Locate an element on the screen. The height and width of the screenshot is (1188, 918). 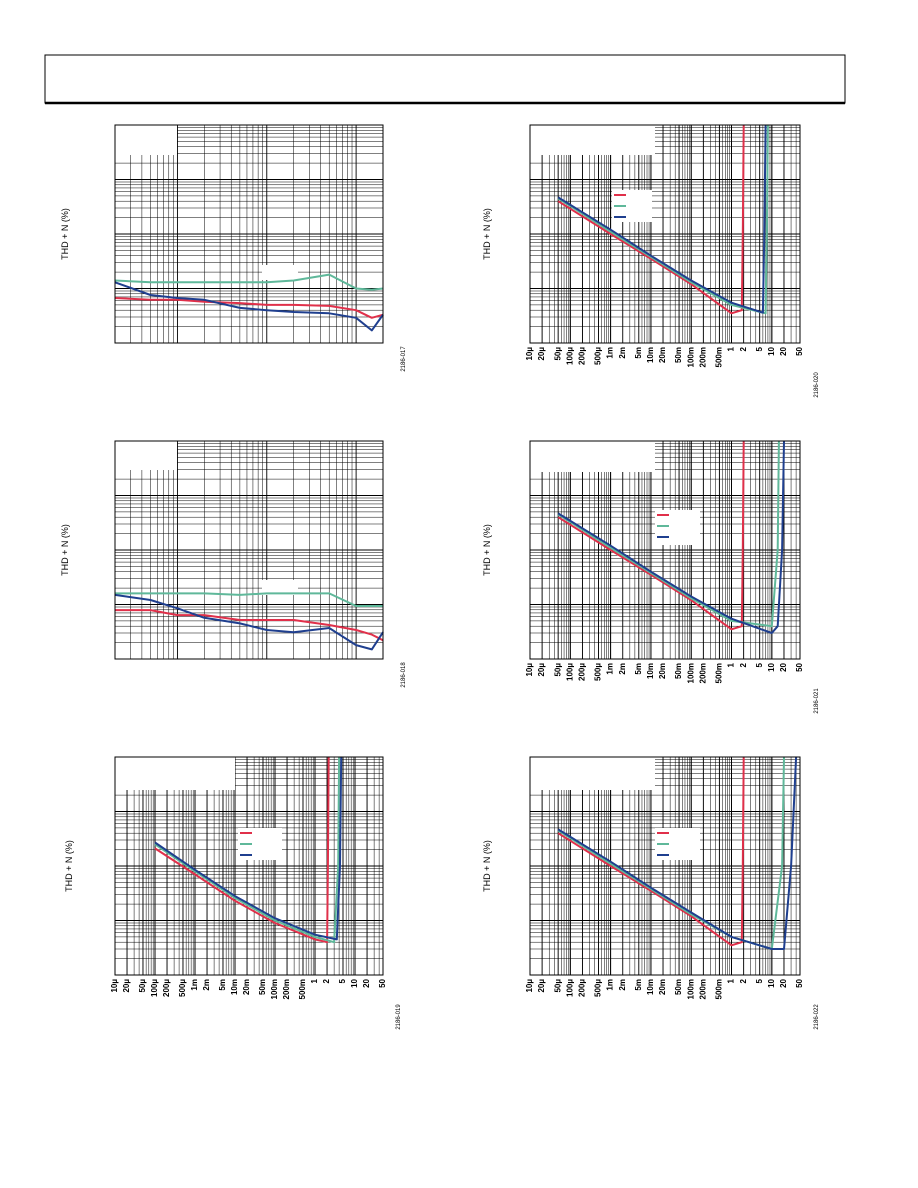
figure-code: 2186-022 is located at coordinates (817, 1017).